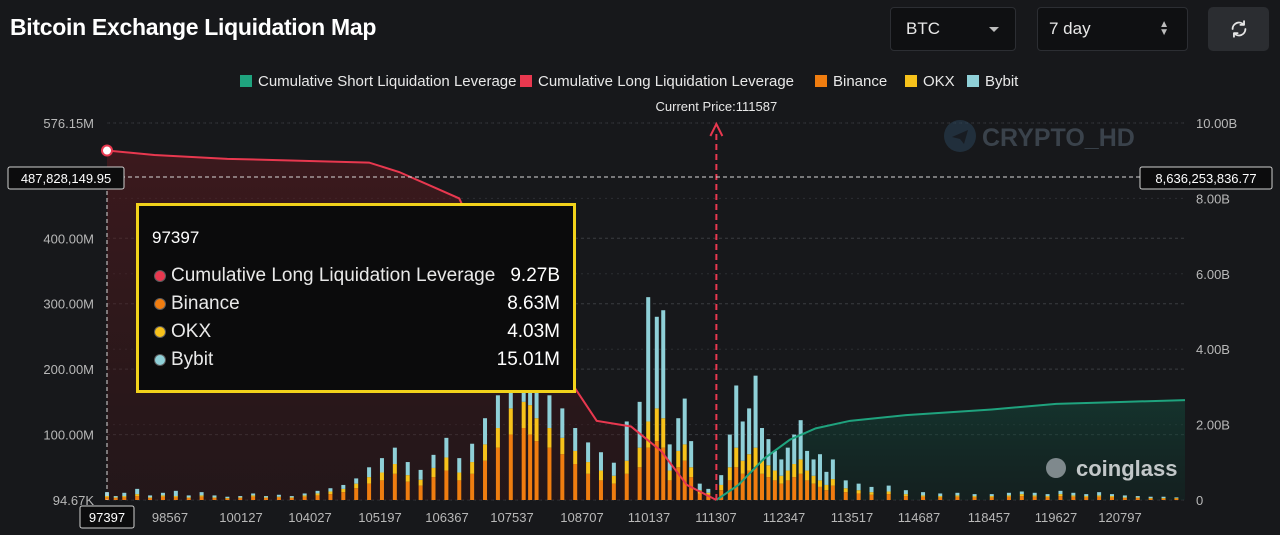 The image size is (1280, 535). What do you see at coordinates (68, 123) in the screenshot?
I see `y-left-tick-label: 576.15M` at bounding box center [68, 123].